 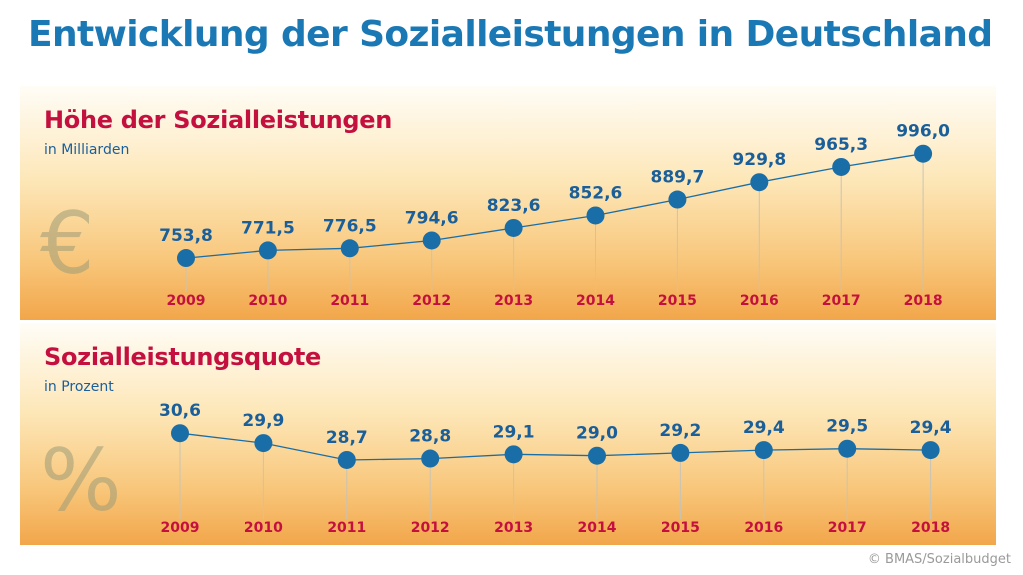 I want to click on value-label-2016: 929,8, so click(x=759, y=160).